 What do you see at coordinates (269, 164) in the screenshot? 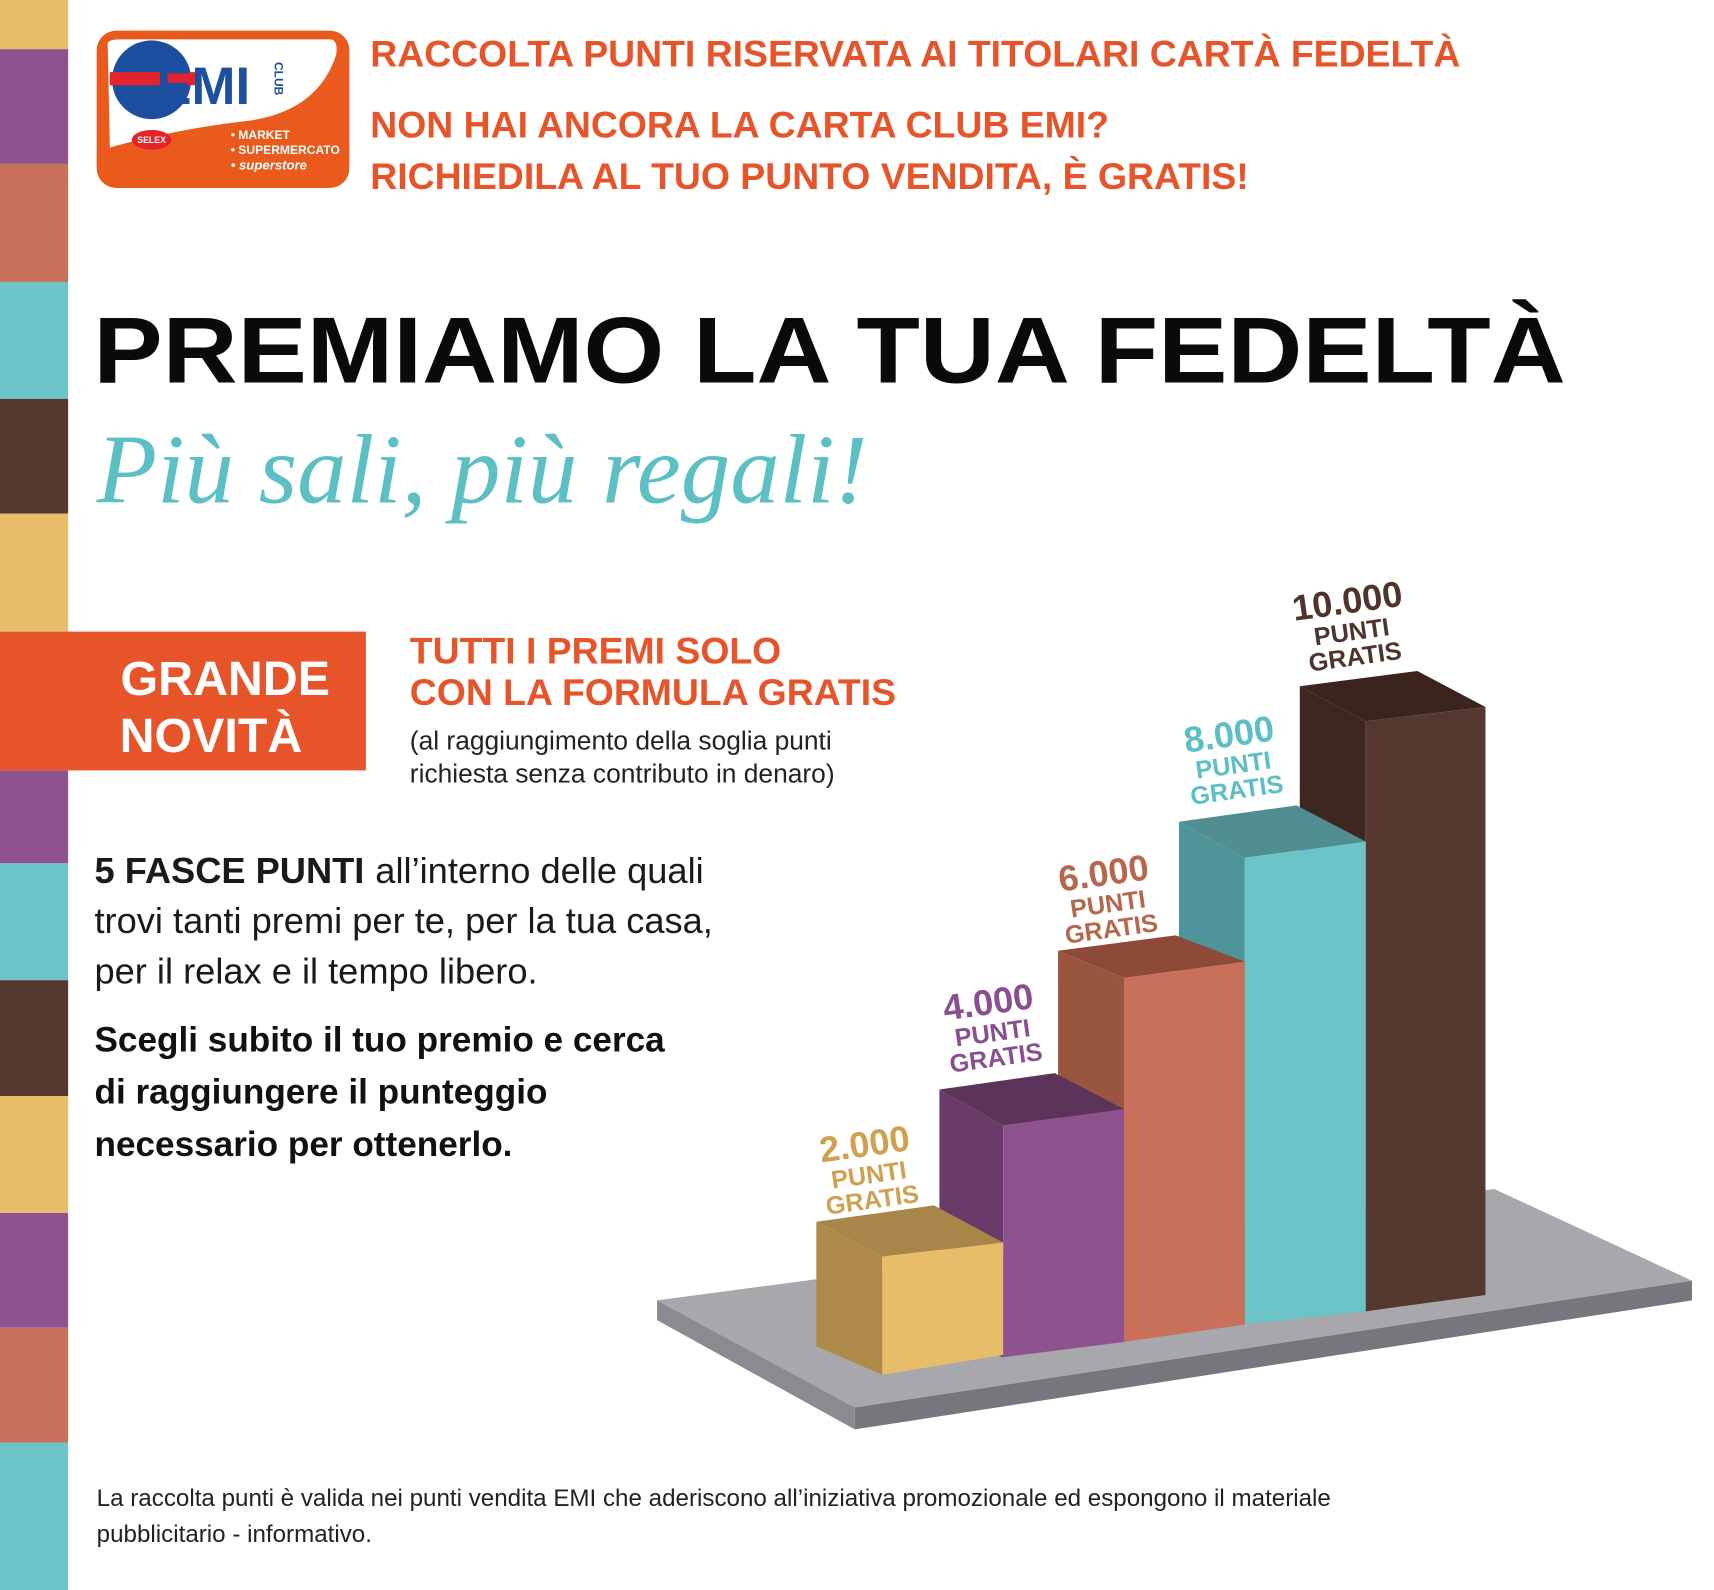
I see `logo-format: • superstore` at bounding box center [269, 164].